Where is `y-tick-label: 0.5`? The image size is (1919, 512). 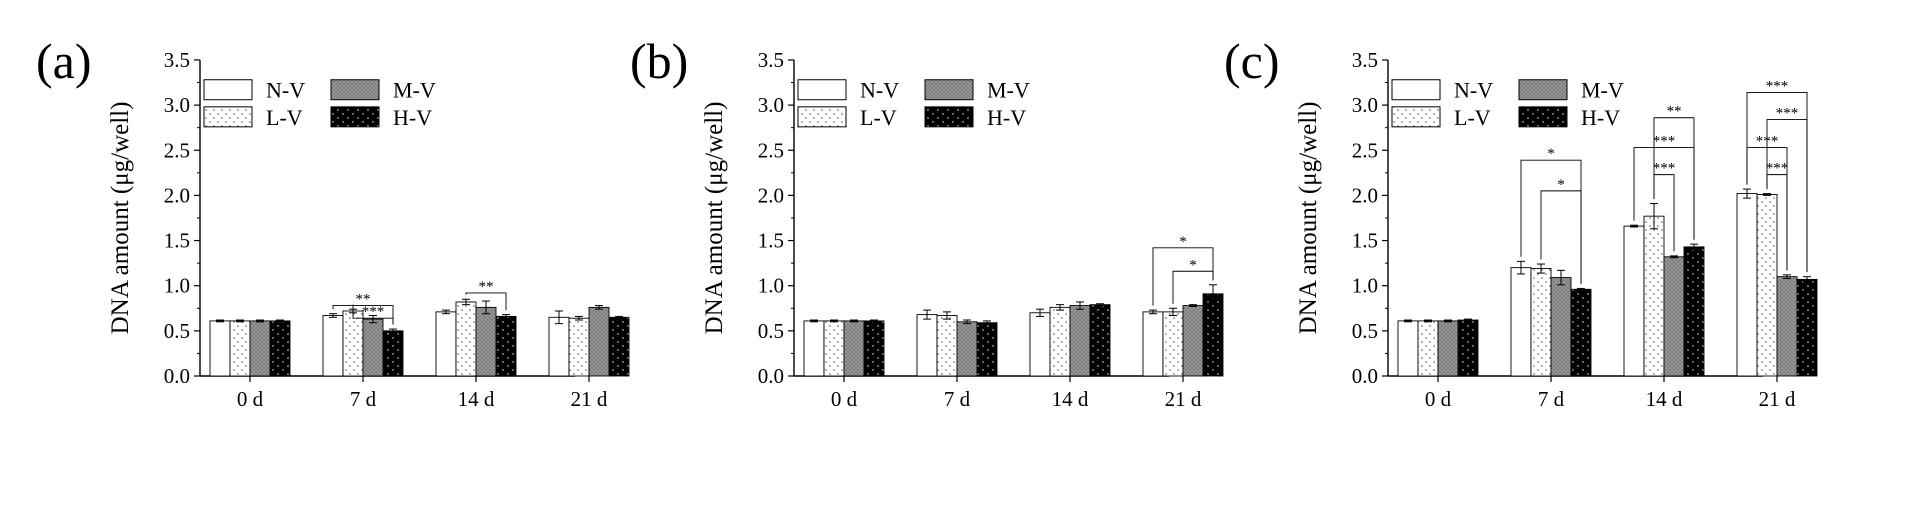
y-tick-label: 0.5 is located at coordinates (177, 331).